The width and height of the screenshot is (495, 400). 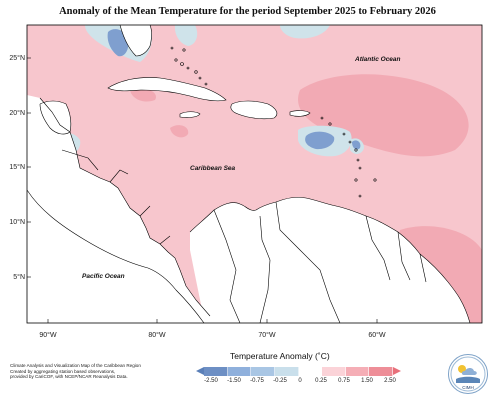 What do you see at coordinates (468, 387) in the screenshot?
I see `logo-text: CIMH` at bounding box center [468, 387].